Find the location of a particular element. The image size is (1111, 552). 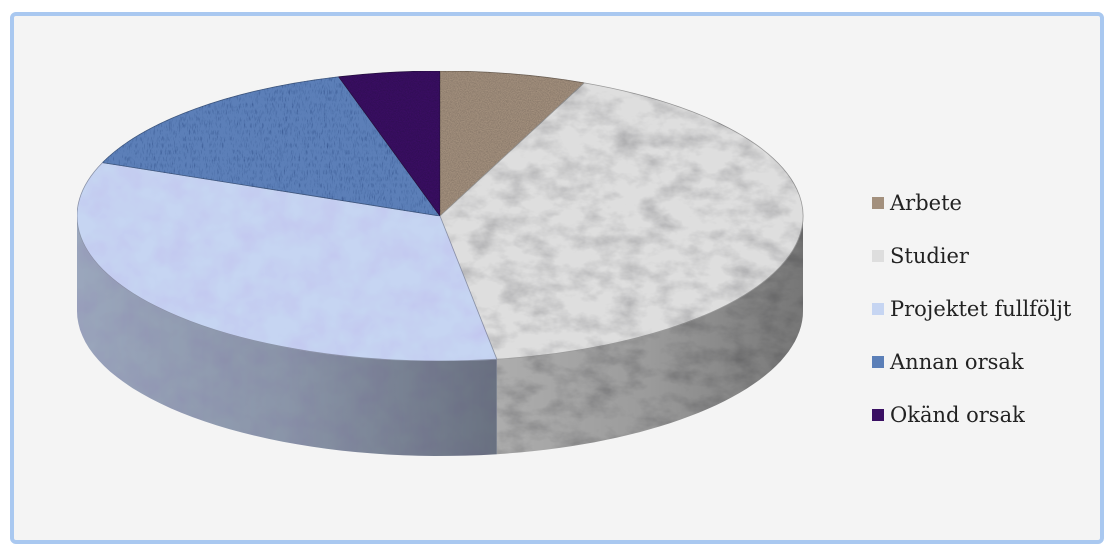

legend-swatch-studier is located at coordinates (878, 255).